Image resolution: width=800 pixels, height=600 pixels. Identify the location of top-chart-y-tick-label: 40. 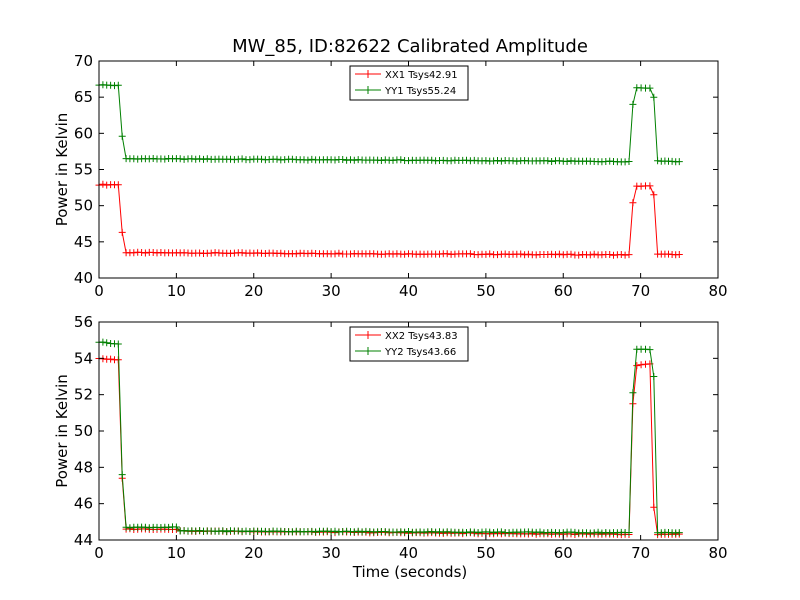
(83, 278).